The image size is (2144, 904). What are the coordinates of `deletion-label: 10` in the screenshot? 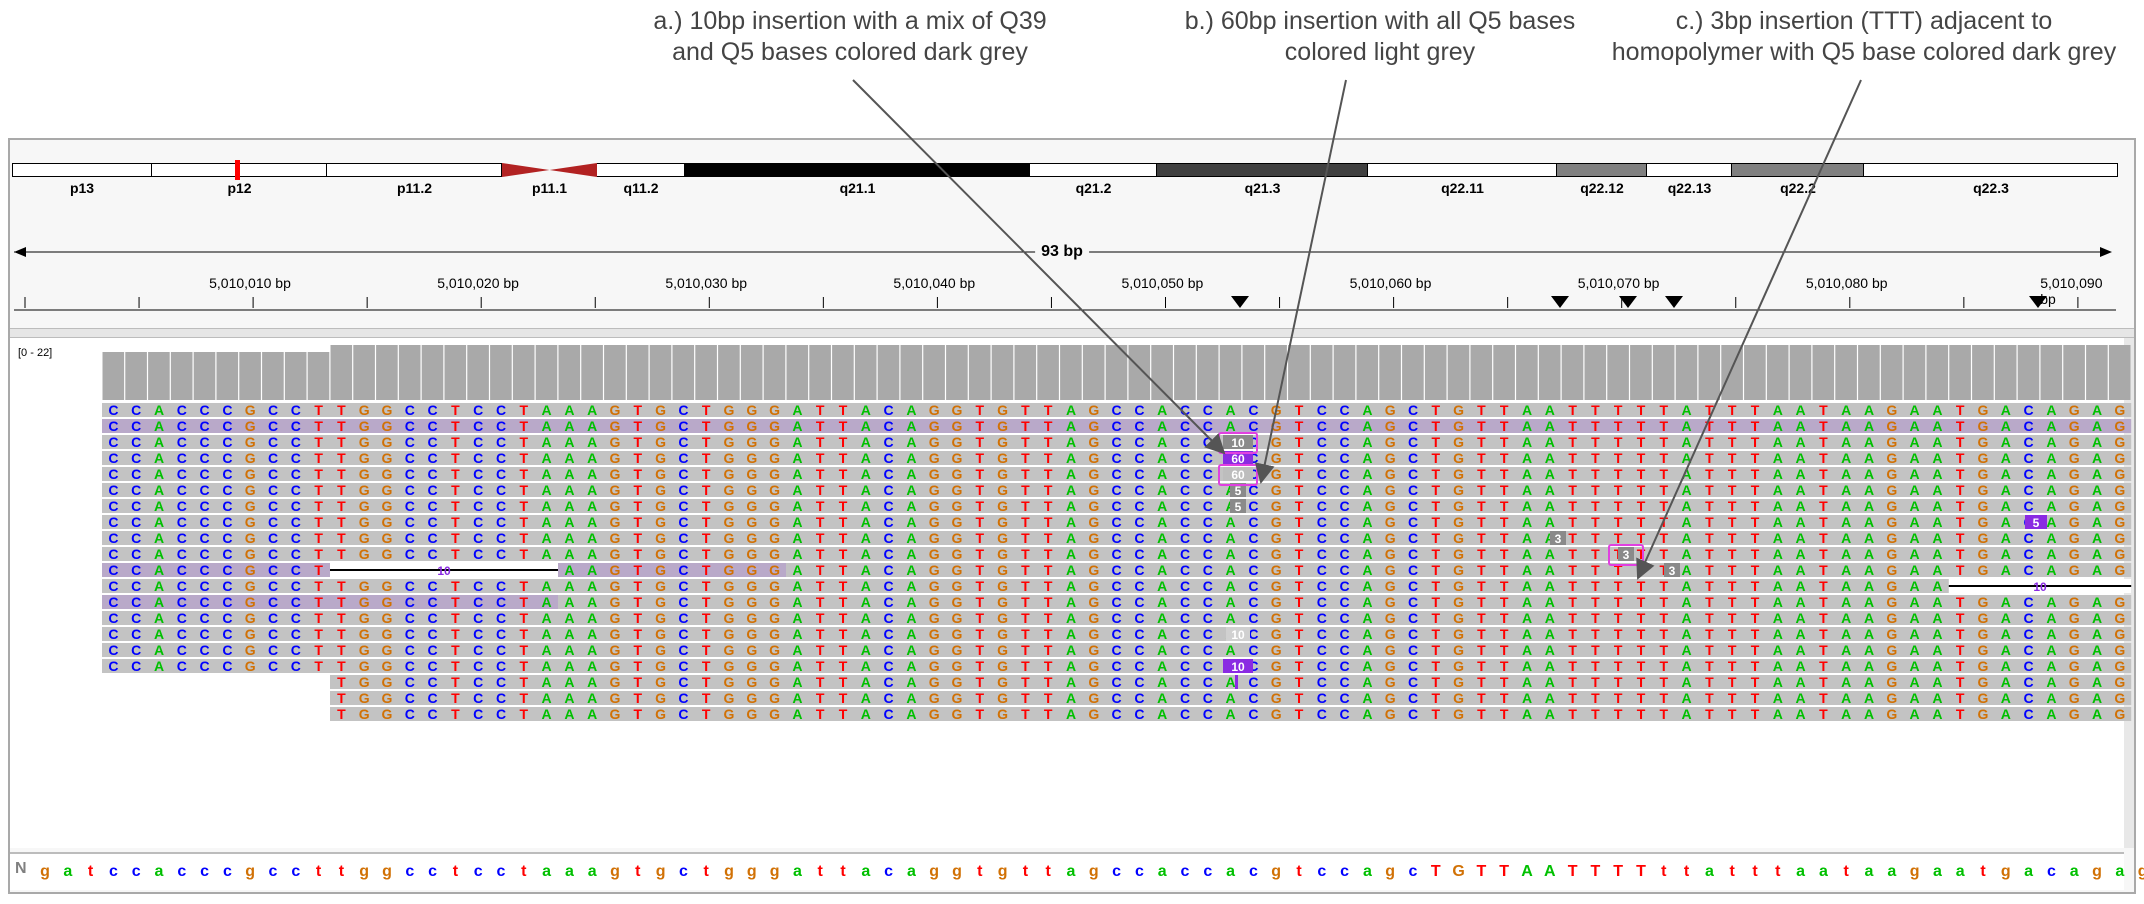 It's located at (444, 571).